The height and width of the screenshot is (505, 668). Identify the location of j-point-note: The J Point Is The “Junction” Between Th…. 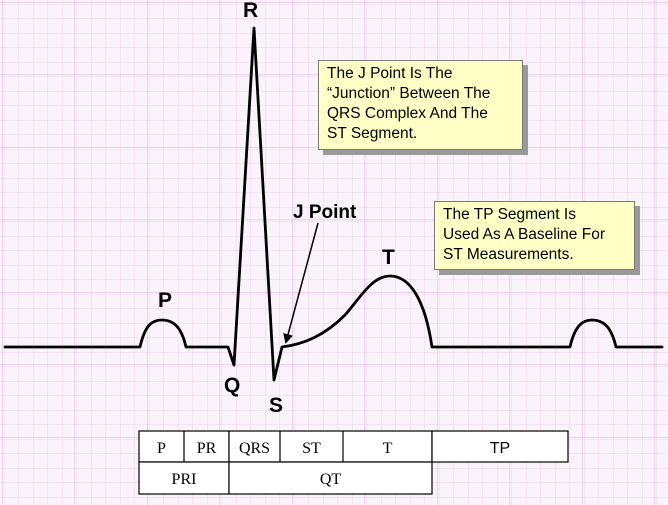
(420, 105).